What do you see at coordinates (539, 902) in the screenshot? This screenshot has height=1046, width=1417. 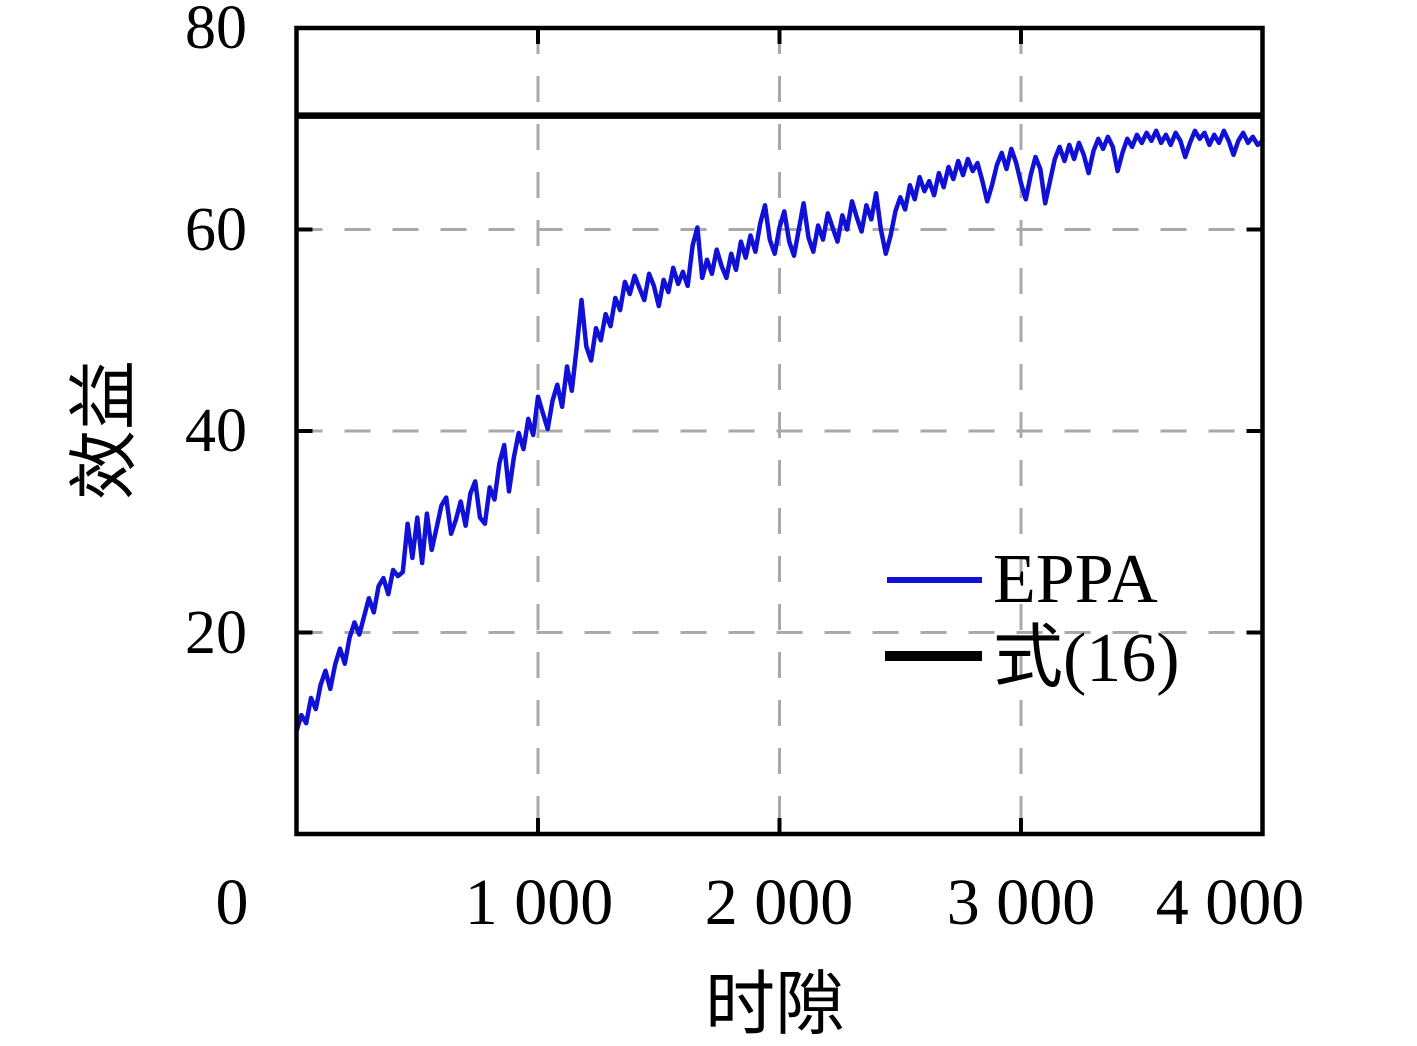 I see `x-tick-label-1000: 1 000` at bounding box center [539, 902].